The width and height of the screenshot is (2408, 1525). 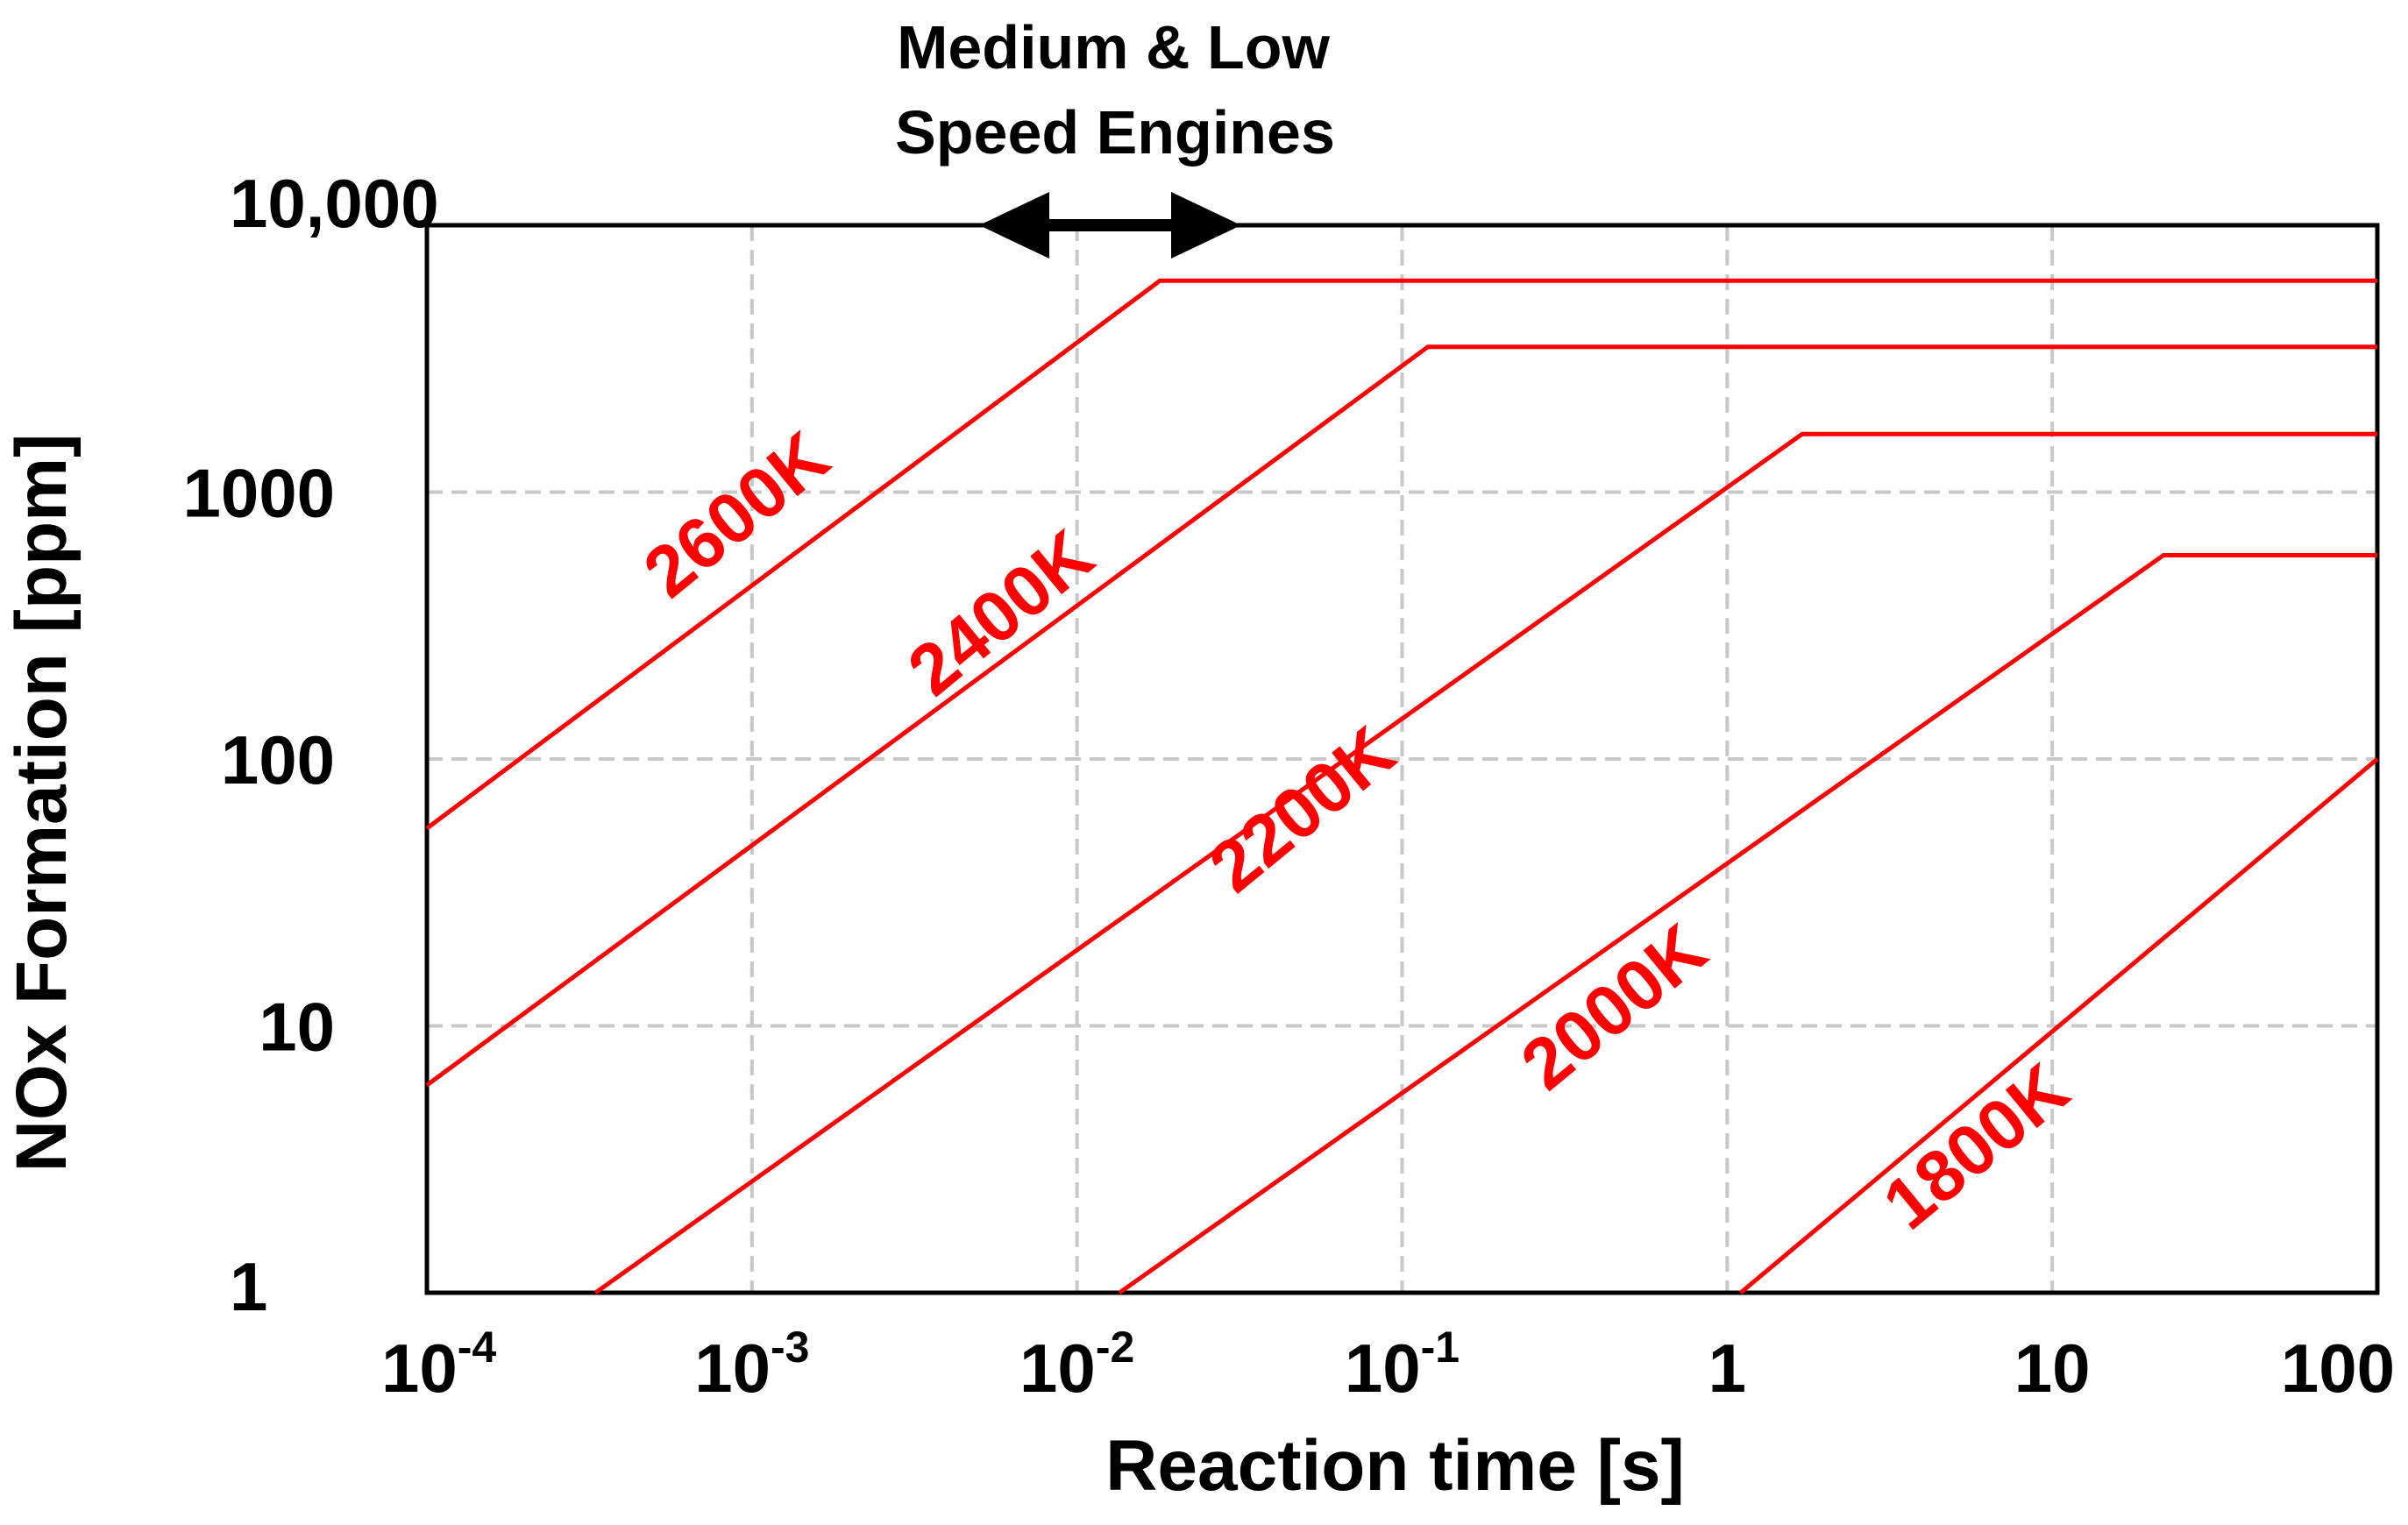 I want to click on x-tick-base: 1, so click(x=1727, y=1368).